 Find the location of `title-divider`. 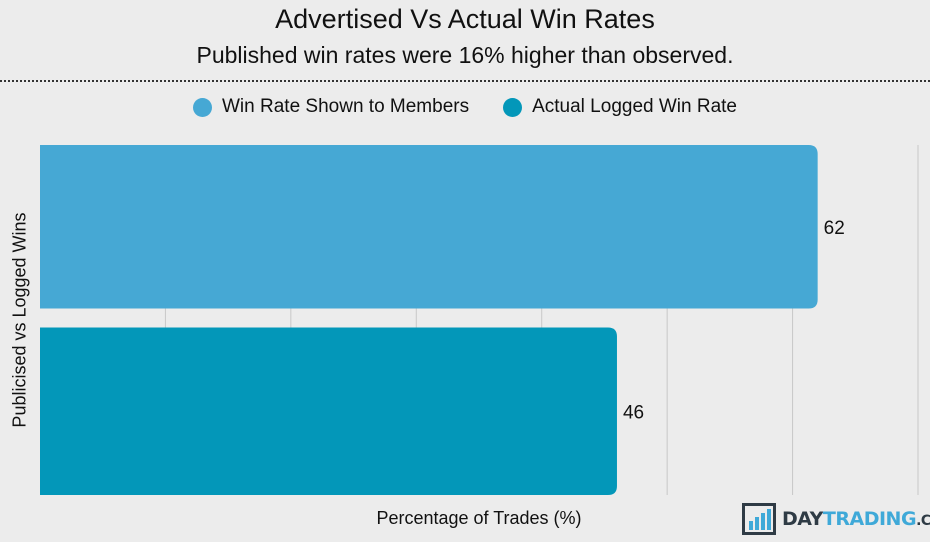

title-divider is located at coordinates (465, 81).